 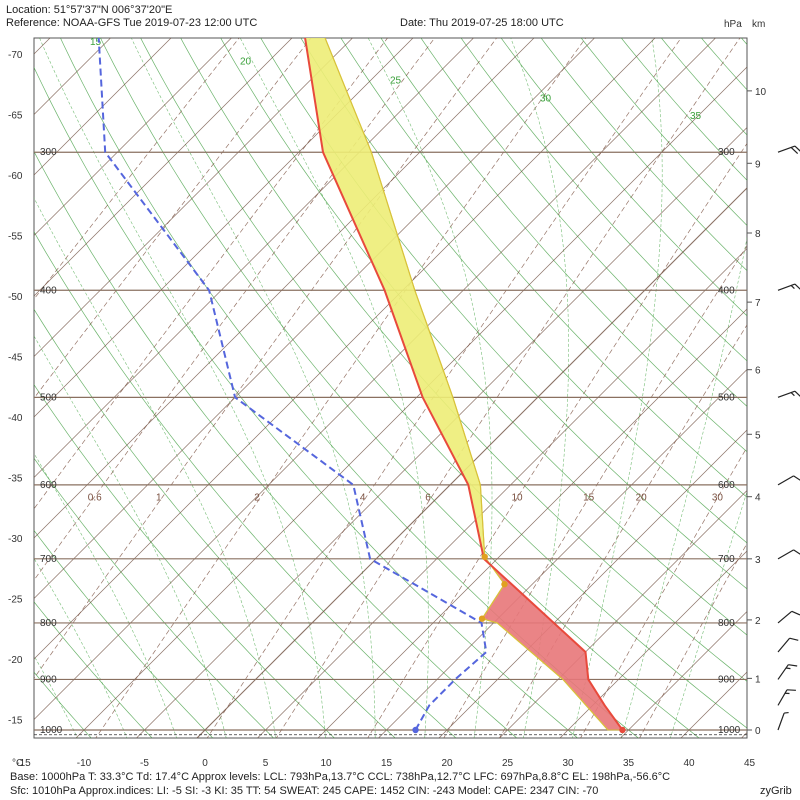 What do you see at coordinates (726, 152) in the screenshot?
I see `pressure-label-right: 300` at bounding box center [726, 152].